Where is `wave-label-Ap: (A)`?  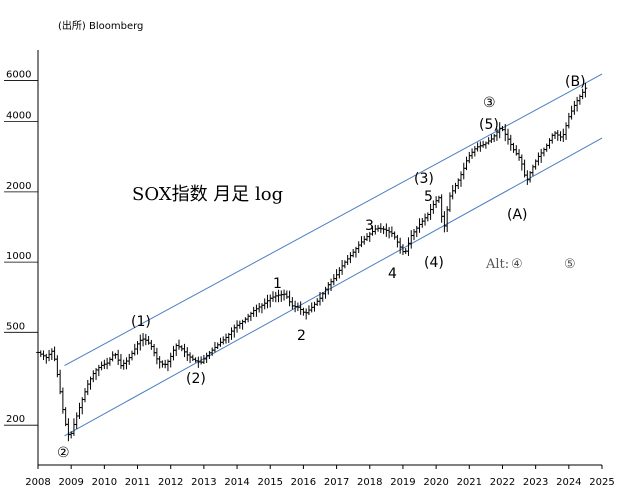 wave-label-Ap: (A) is located at coordinates (517, 215).